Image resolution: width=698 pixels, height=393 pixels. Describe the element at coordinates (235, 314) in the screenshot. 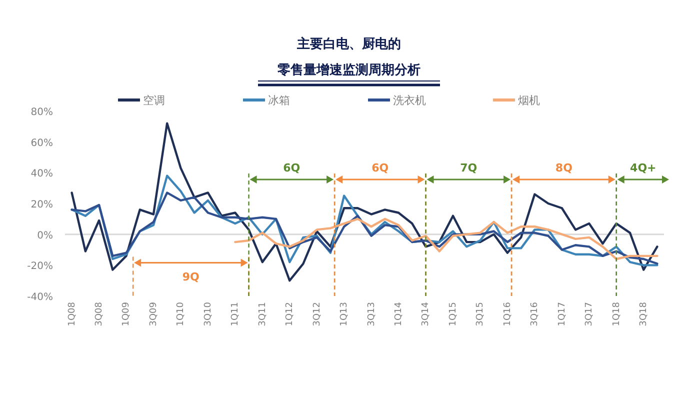

I see `x-tick-label: 1Q11` at that location.